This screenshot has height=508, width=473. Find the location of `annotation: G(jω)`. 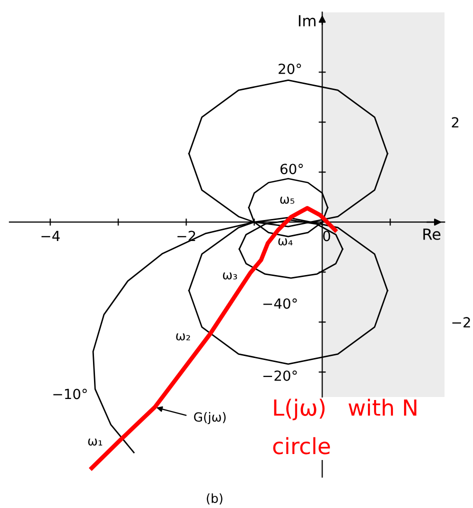

annotation: G(jω) is located at coordinates (210, 418).